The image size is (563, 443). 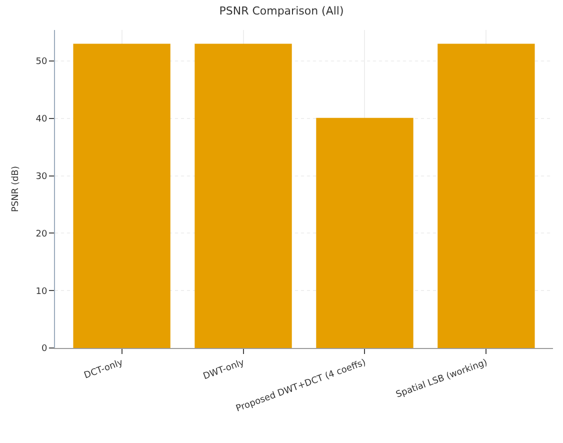 What do you see at coordinates (42, 177) in the screenshot?
I see `y-tick-label: 30` at bounding box center [42, 177].